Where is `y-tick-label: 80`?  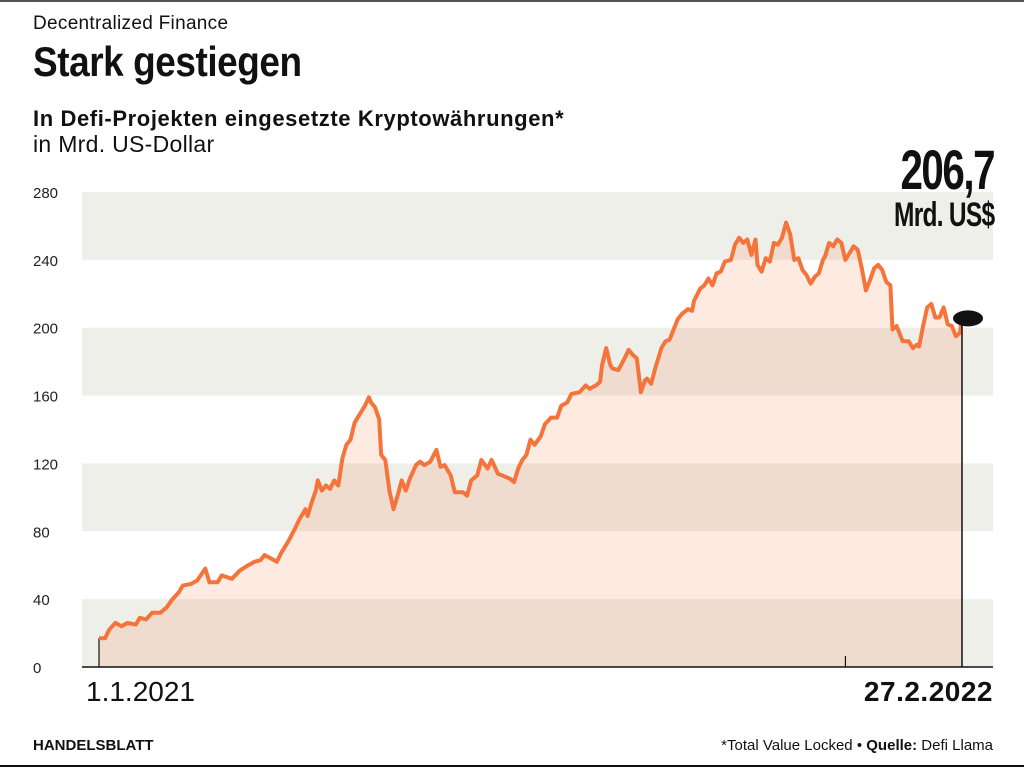
y-tick-label: 80 is located at coordinates (41, 532).